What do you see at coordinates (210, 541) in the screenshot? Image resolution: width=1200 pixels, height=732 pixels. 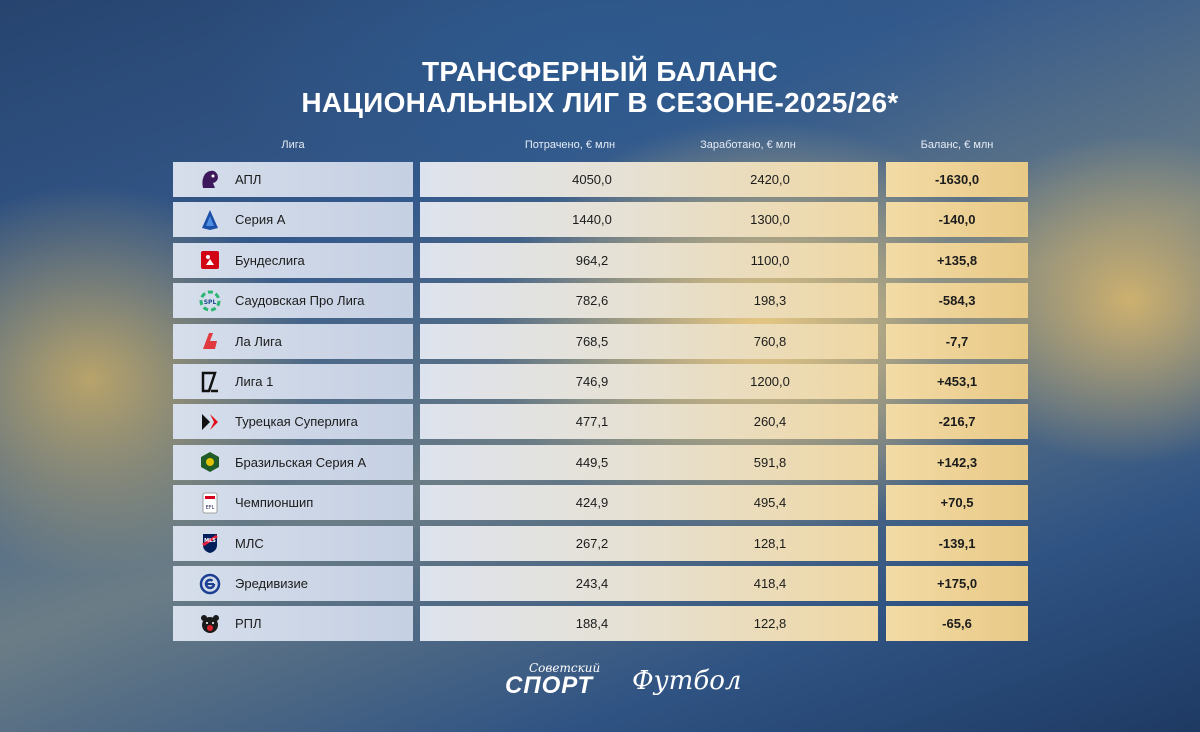 I see `svg-text: MLS` at bounding box center [210, 541].